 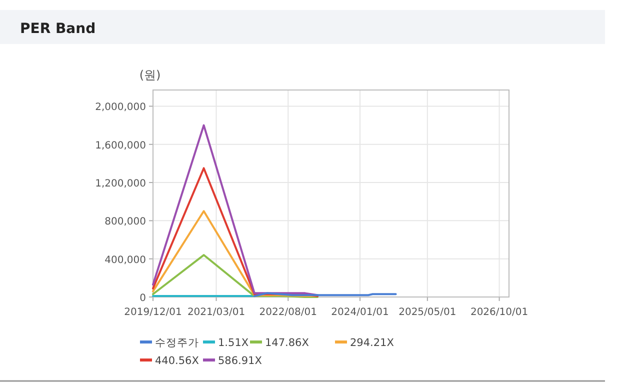 What do you see at coordinates (233, 343) in the screenshot?
I see `legend-label: 1.51X` at bounding box center [233, 343].